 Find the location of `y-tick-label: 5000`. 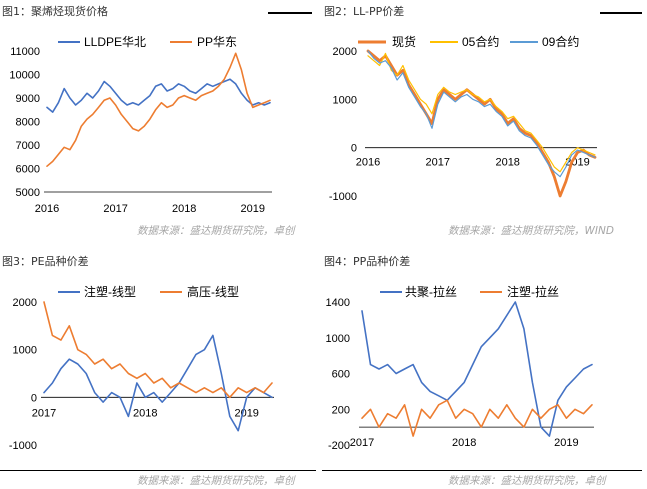

y-tick-label: 5000 is located at coordinates (28, 193).